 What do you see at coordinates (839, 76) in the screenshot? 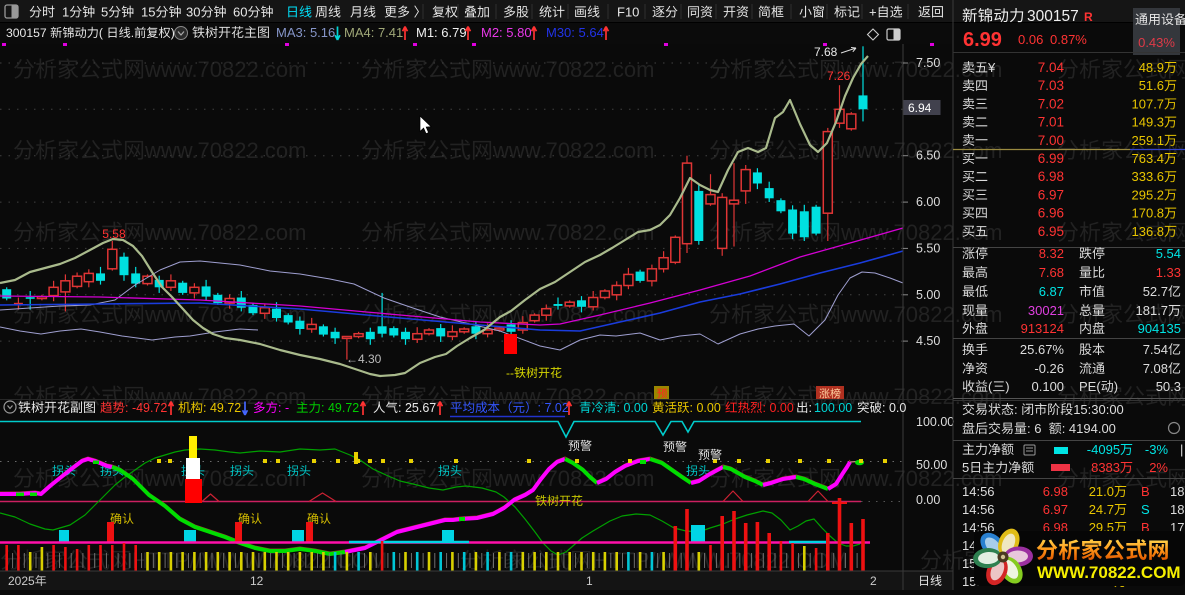
I see `svg-text: 7.26` at bounding box center [839, 76].